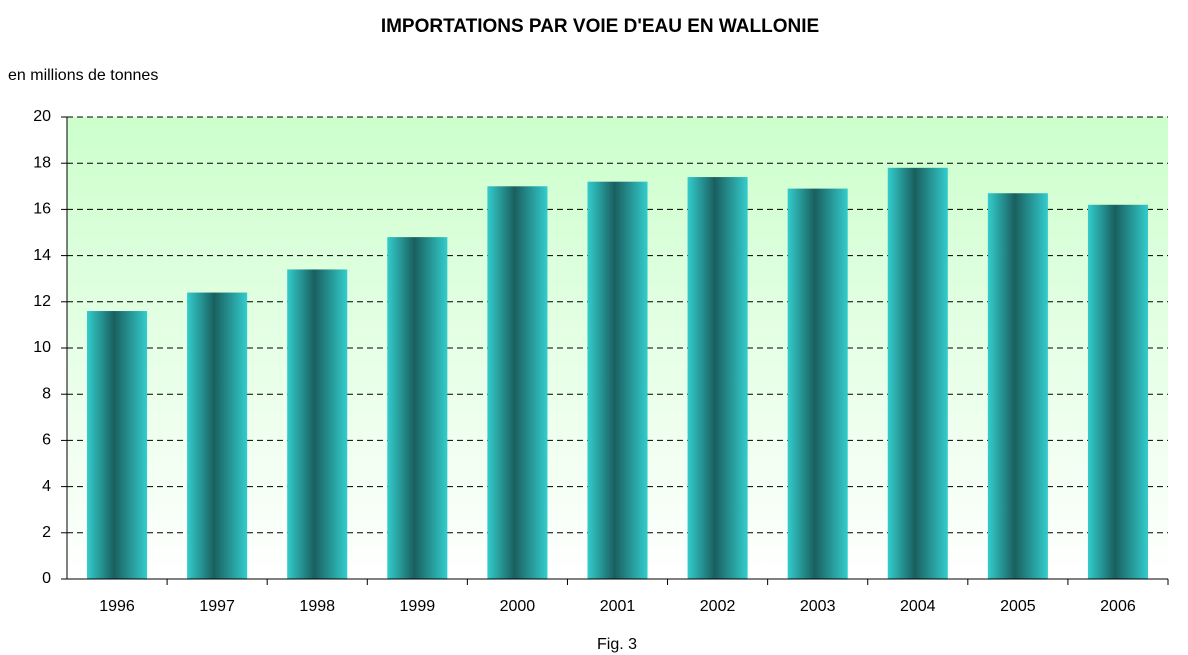 The image size is (1188, 655). I want to click on x-tick-label: 1998, so click(317, 606).